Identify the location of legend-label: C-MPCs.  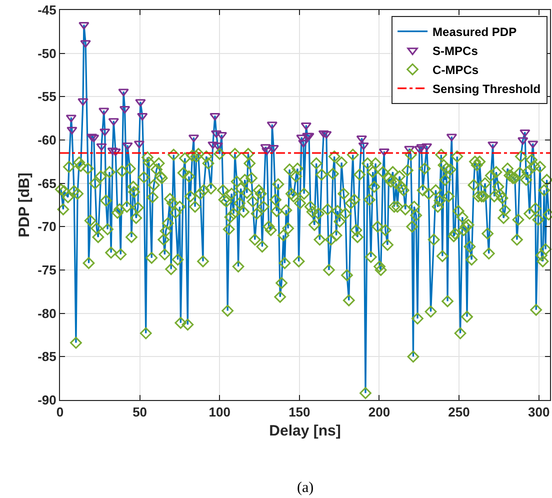
(455, 70).